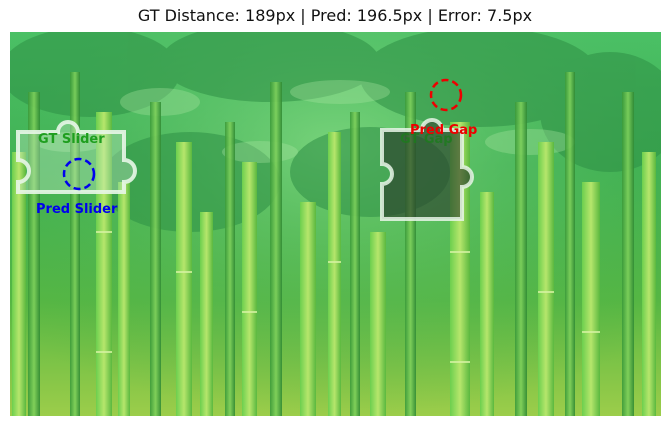 Image resolution: width=670 pixels, height=427 pixels. I want to click on pred-gap-label: Pred Gap, so click(444, 130).